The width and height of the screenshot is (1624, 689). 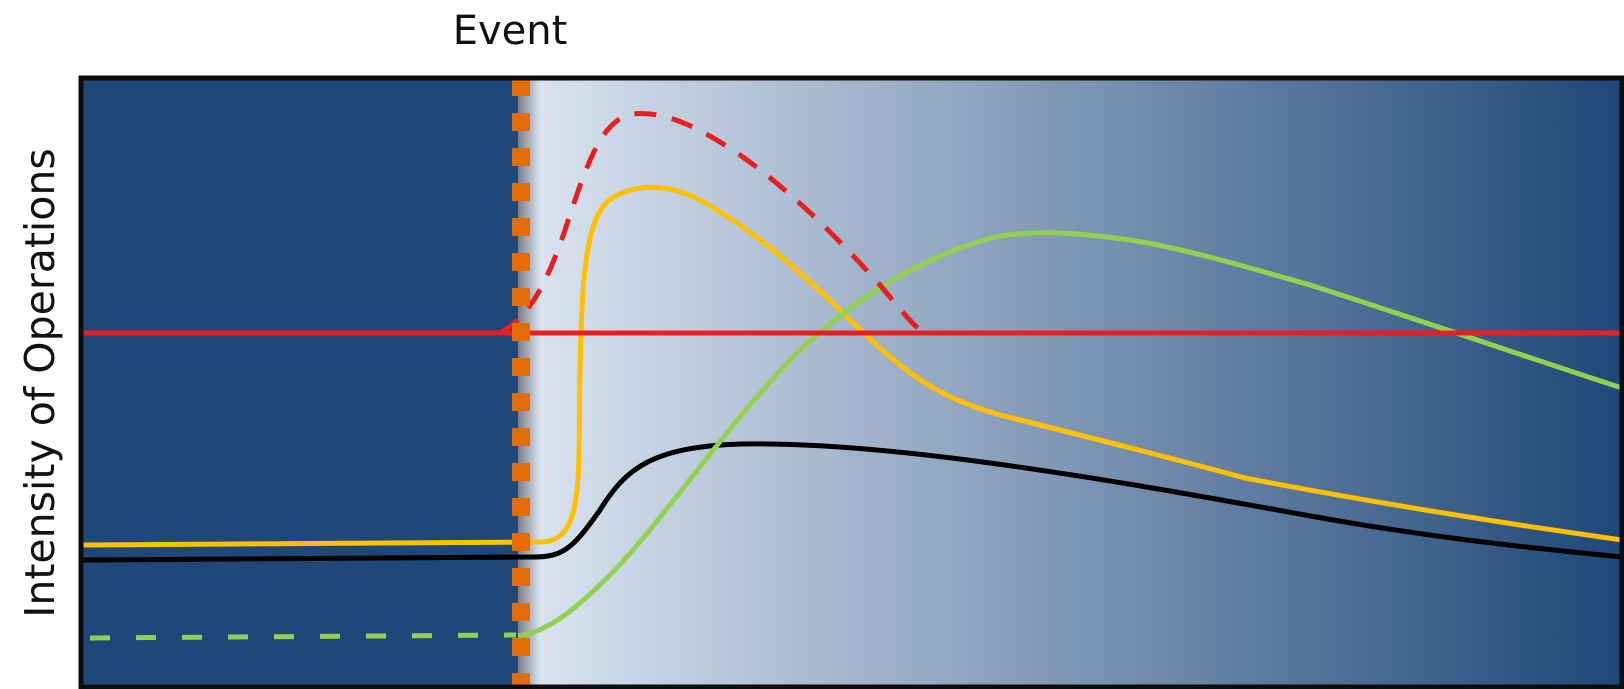 What do you see at coordinates (510, 31) in the screenshot?
I see `event-label: Event` at bounding box center [510, 31].